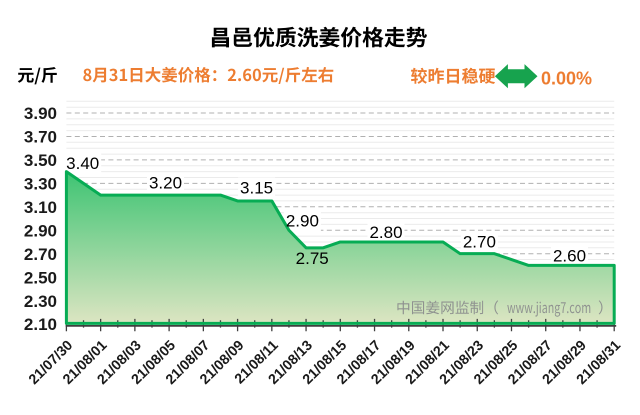  I want to click on svg-text: 2.75, so click(312, 258).